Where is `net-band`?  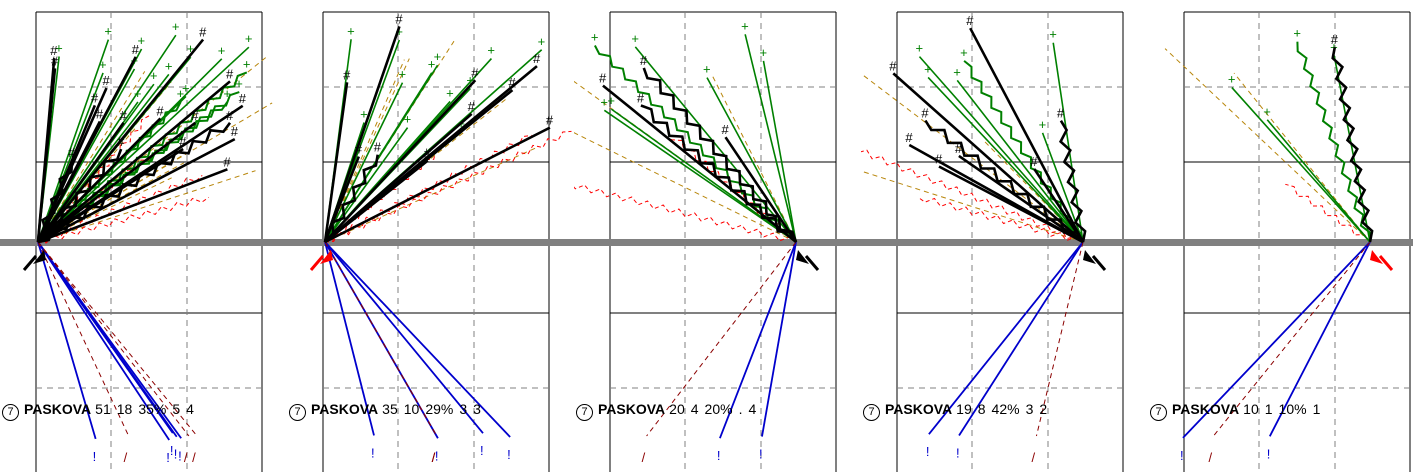
net-band is located at coordinates (432, 242).